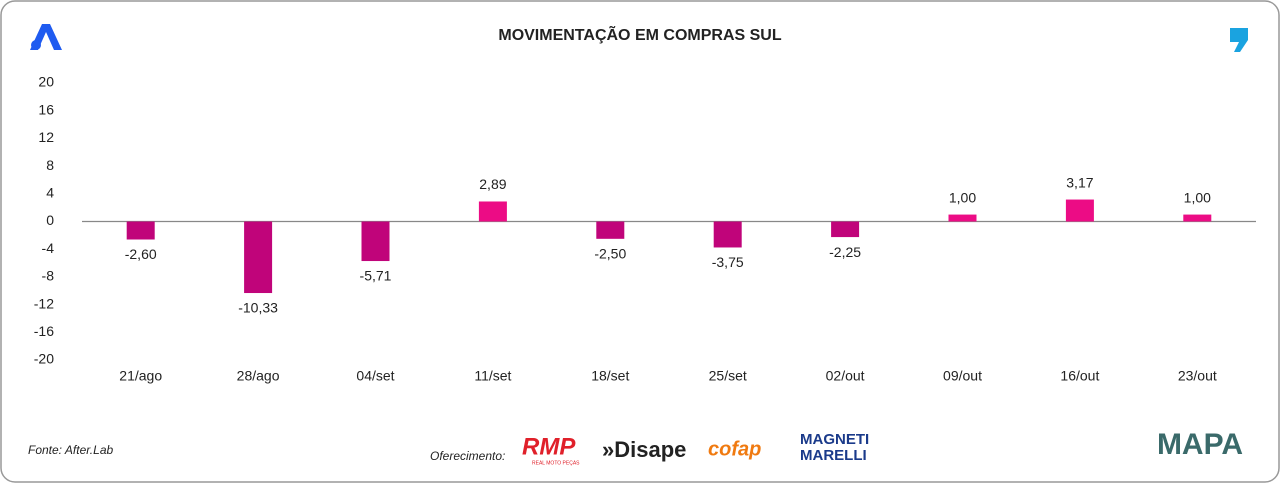 The image size is (1280, 488). Describe the element at coordinates (1079, 182) in the screenshot. I see `value-label: 3,17` at that location.